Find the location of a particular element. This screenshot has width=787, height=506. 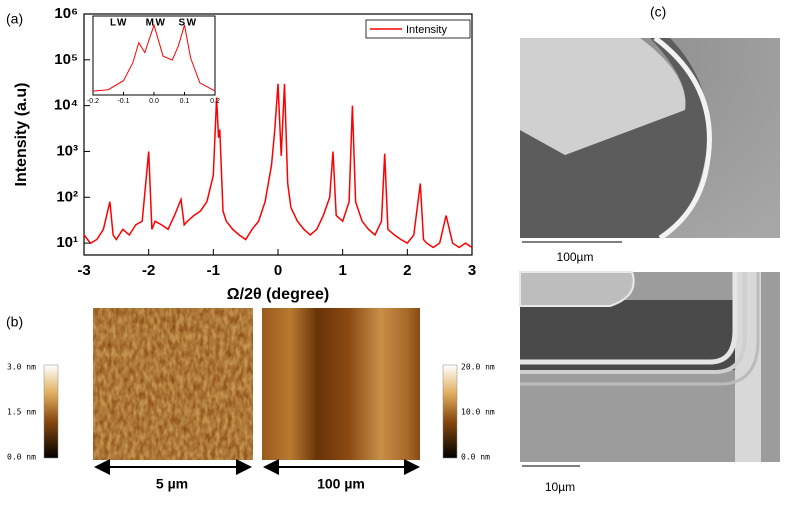

scale-label: 5 µm is located at coordinates (172, 484).